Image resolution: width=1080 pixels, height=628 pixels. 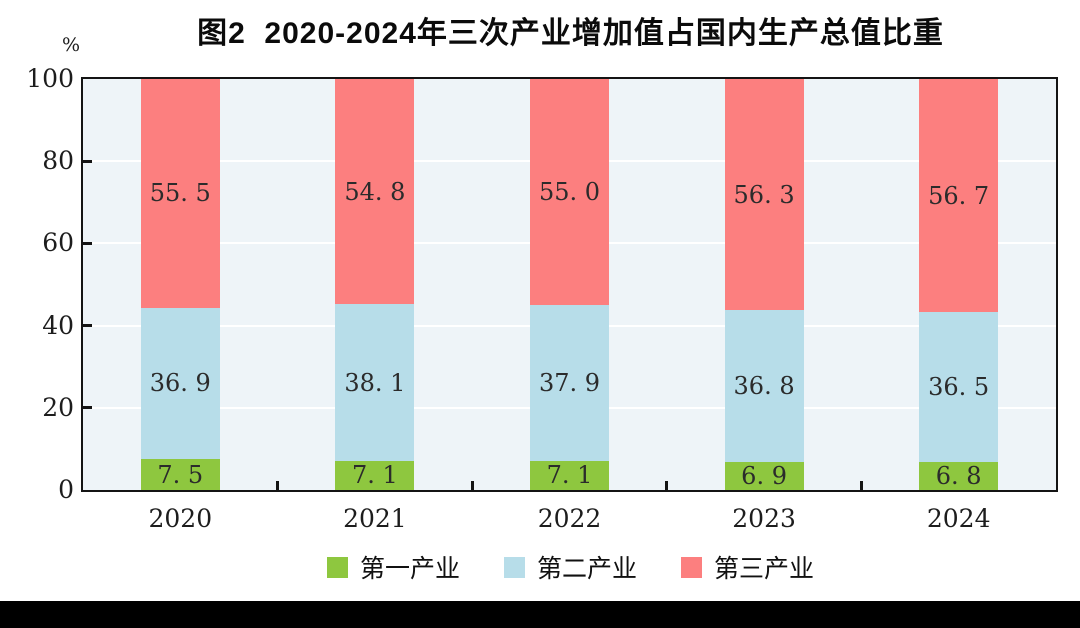 What do you see at coordinates (958, 518) in the screenshot?
I see `x-axis-label-2024: 2024` at bounding box center [958, 518].